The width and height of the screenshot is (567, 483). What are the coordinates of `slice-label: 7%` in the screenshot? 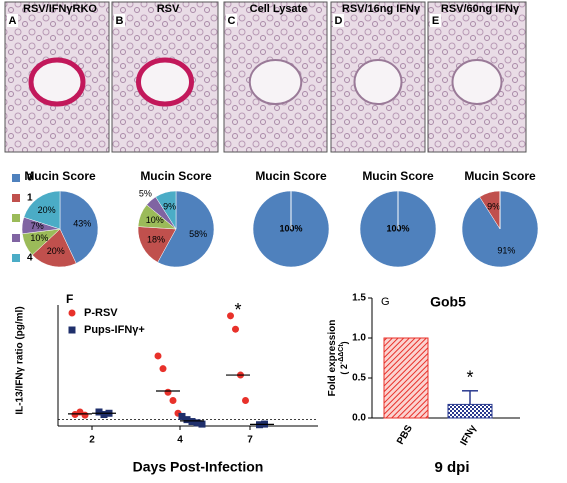 It's located at (37, 226).